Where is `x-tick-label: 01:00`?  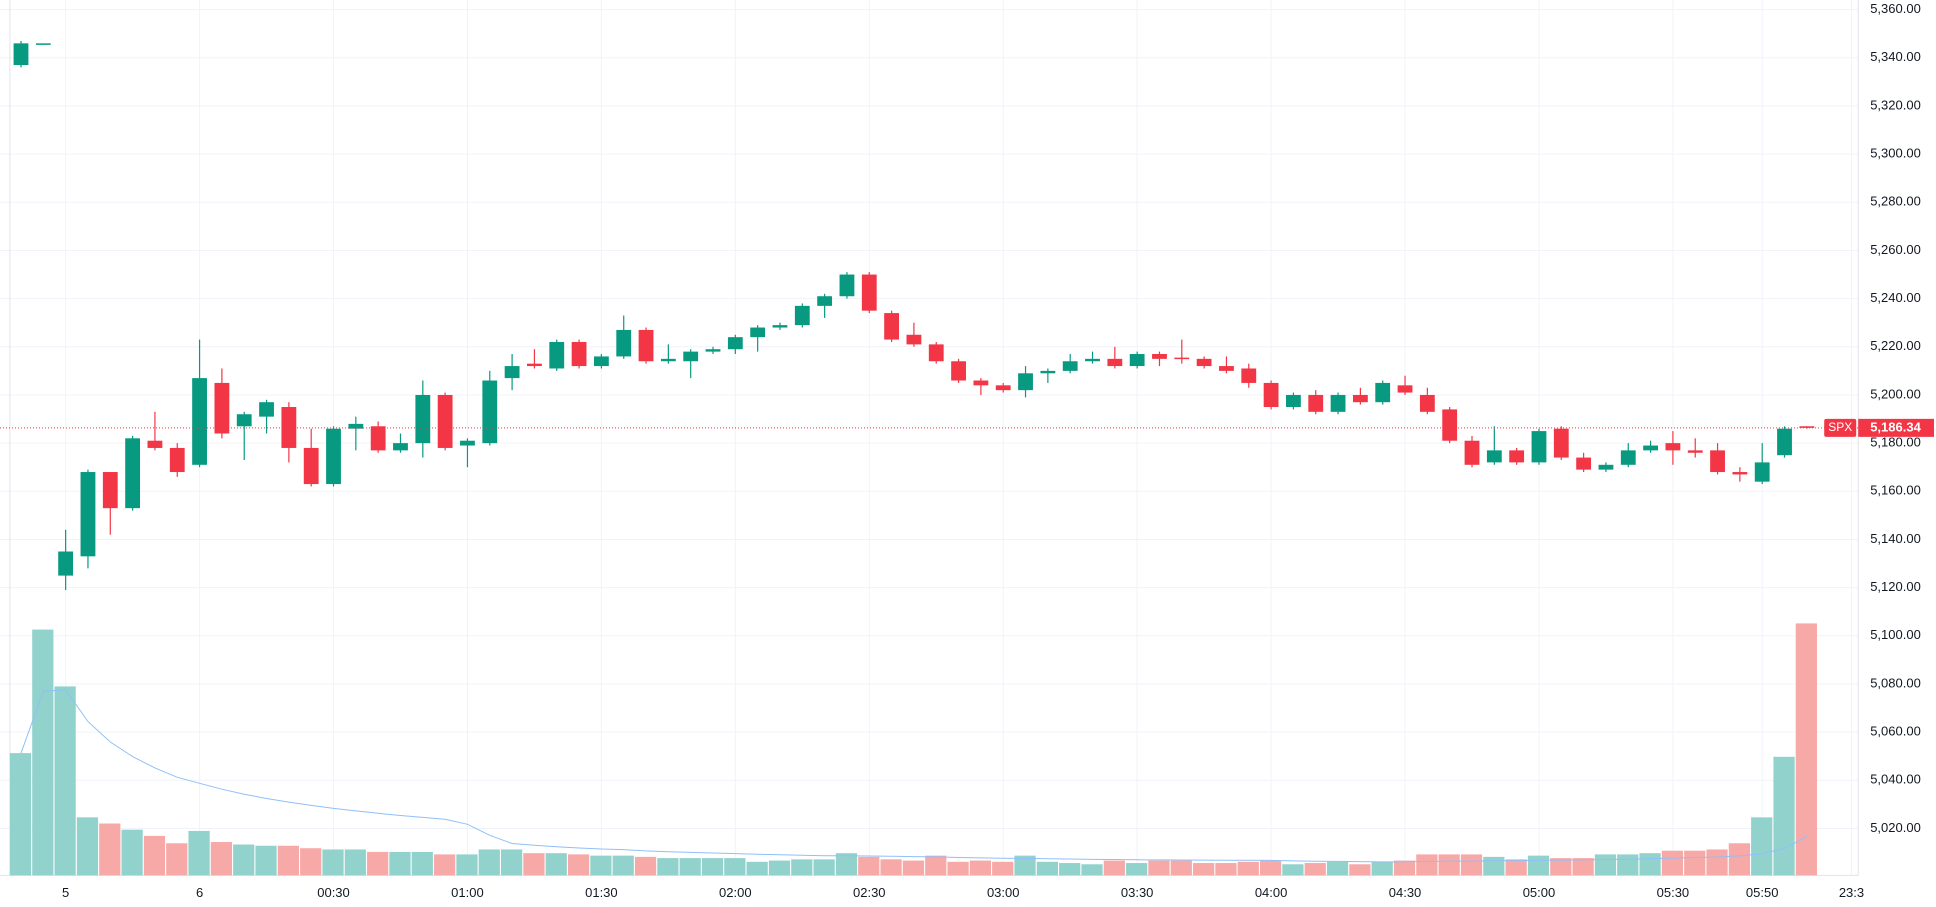 x-tick-label: 01:00 is located at coordinates (467, 892).